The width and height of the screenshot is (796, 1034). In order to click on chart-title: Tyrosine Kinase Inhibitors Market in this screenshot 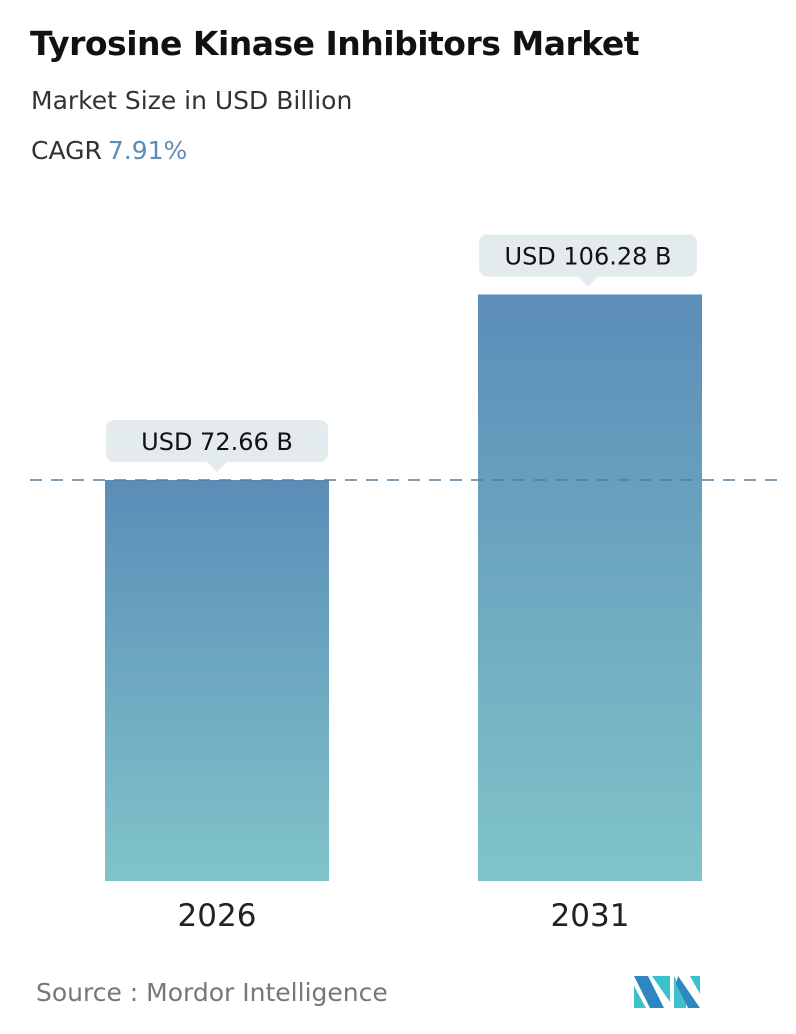, I will do `click(335, 43)`.